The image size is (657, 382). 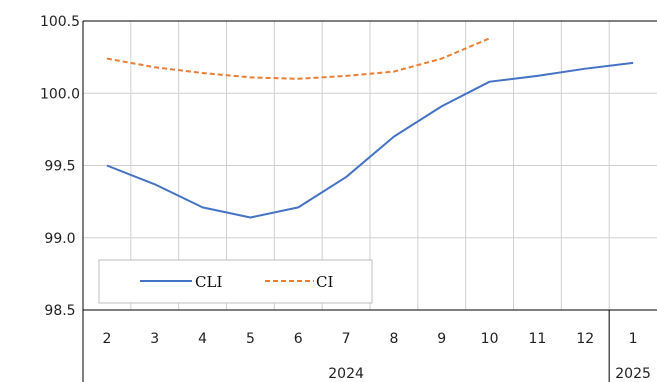 I want to click on y-tick-label: 100.5, so click(x=60, y=22).